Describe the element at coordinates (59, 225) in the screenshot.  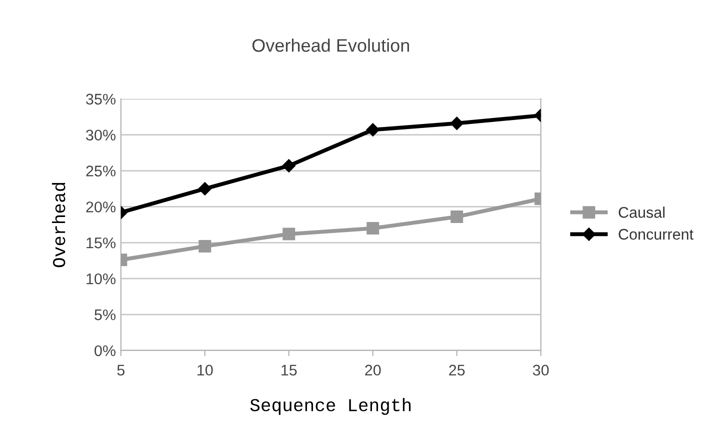
I see `y-axis-title: Overhead` at that location.